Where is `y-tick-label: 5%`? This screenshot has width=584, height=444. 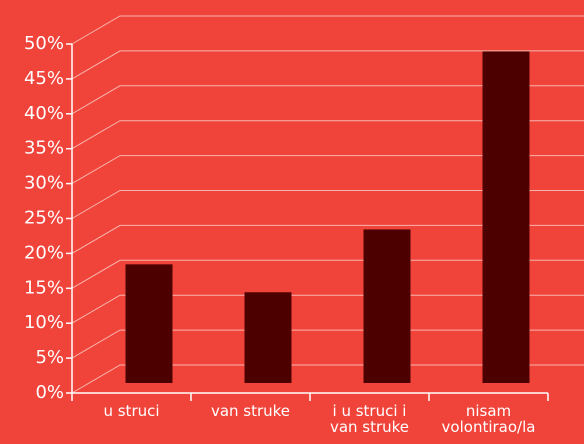
y-tick-label: 5% is located at coordinates (49, 357).